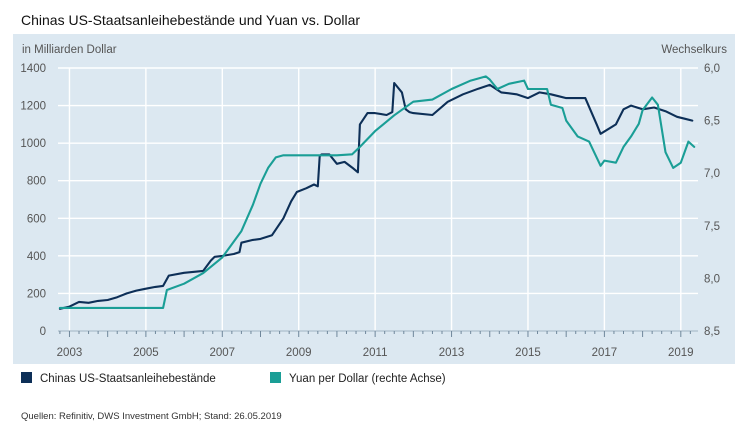  Describe the element at coordinates (712, 279) in the screenshot. I see `right-axis-tick-label: 8,0` at that location.